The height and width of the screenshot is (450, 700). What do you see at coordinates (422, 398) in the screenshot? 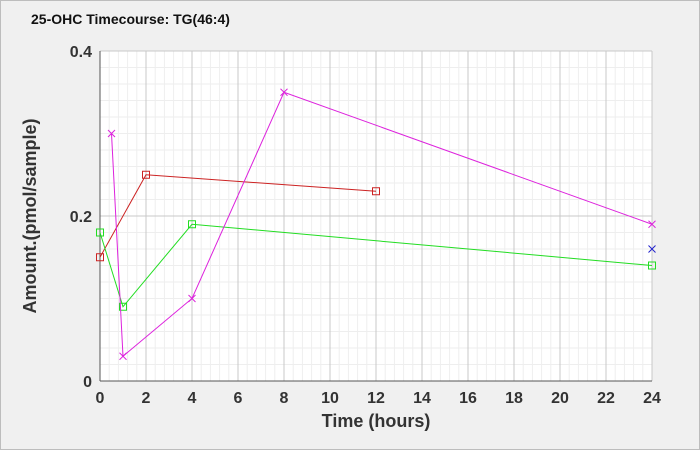
I see `x-tick-label: 14` at bounding box center [422, 398].